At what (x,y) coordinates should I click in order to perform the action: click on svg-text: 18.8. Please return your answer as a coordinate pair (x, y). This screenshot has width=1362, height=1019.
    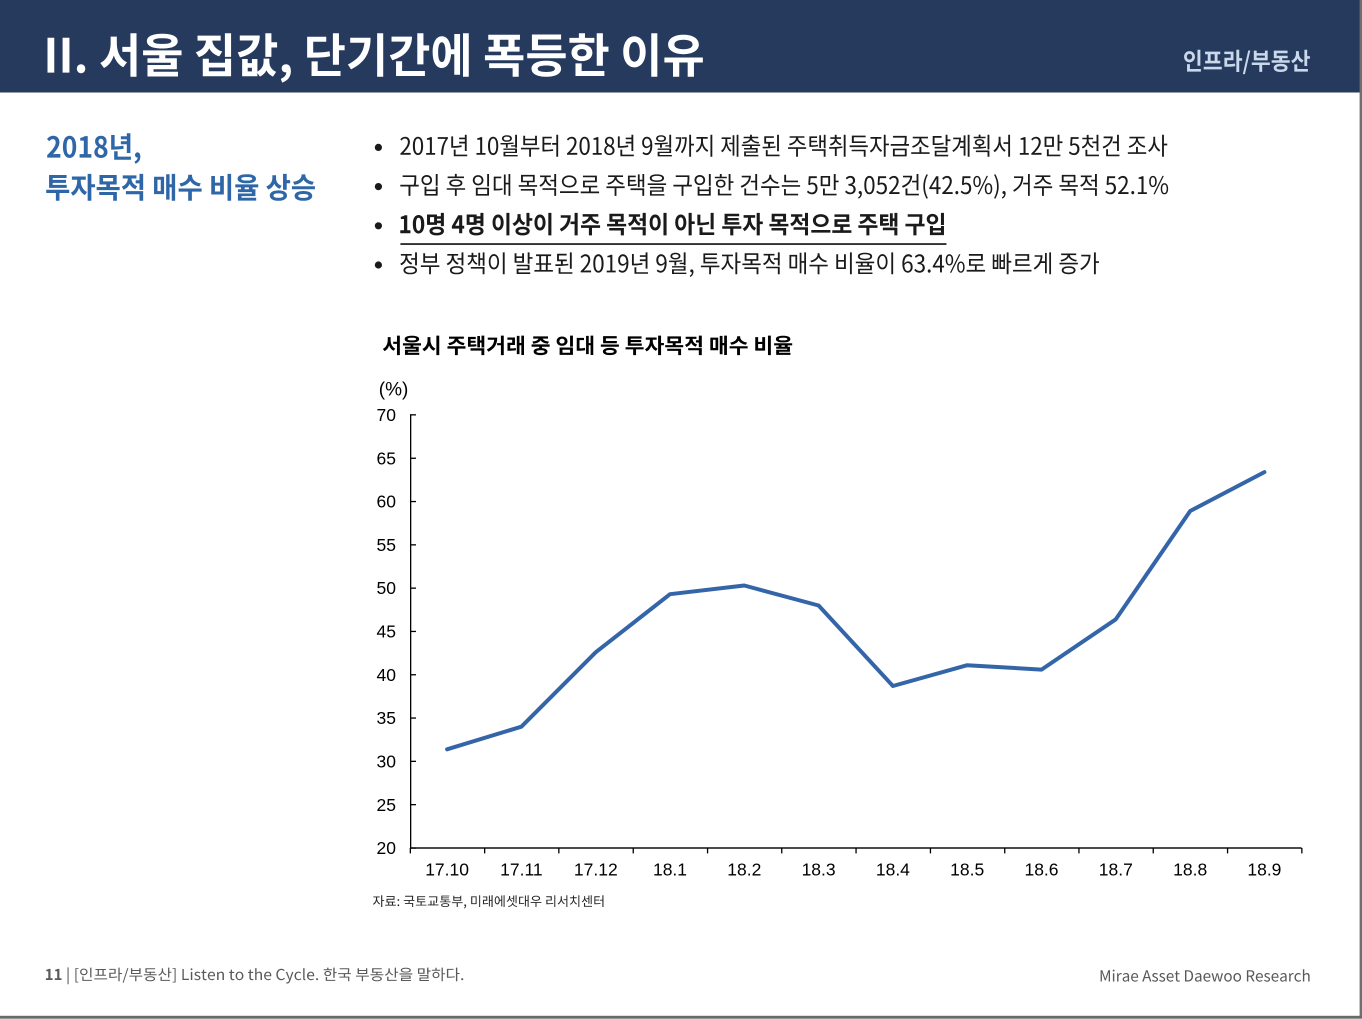
    Looking at the image, I should click on (1190, 870).